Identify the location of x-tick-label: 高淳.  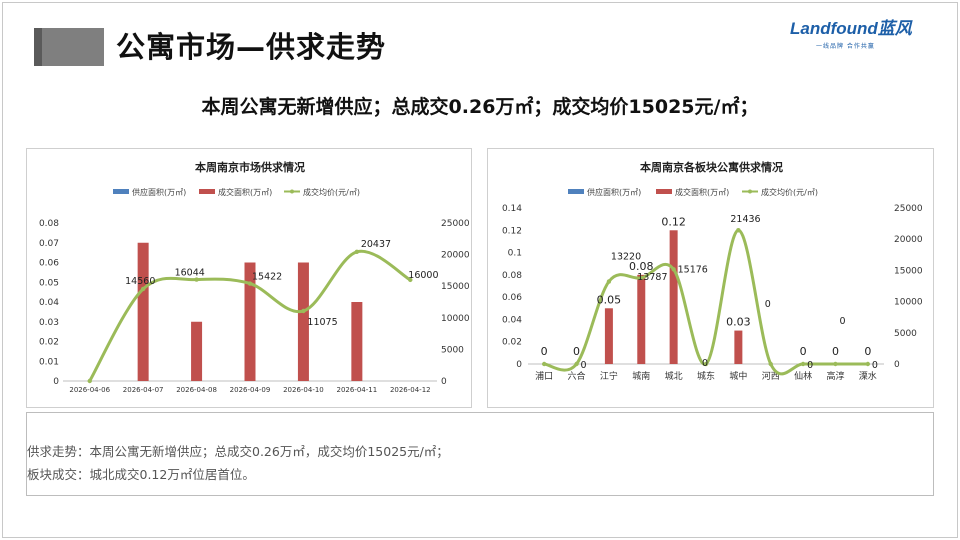
(835, 376).